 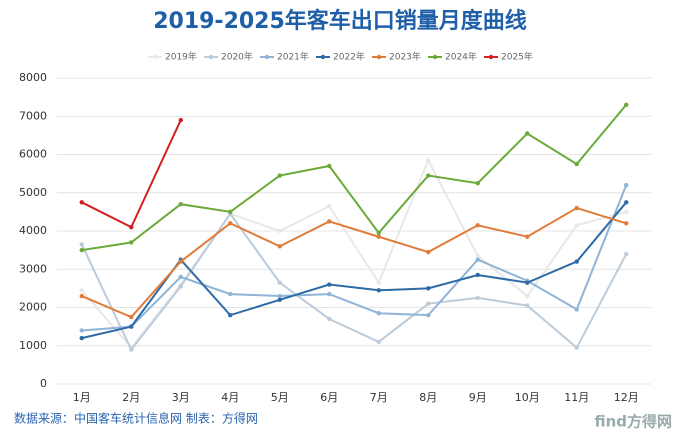 I want to click on watermark: find方得网, so click(x=633, y=422).